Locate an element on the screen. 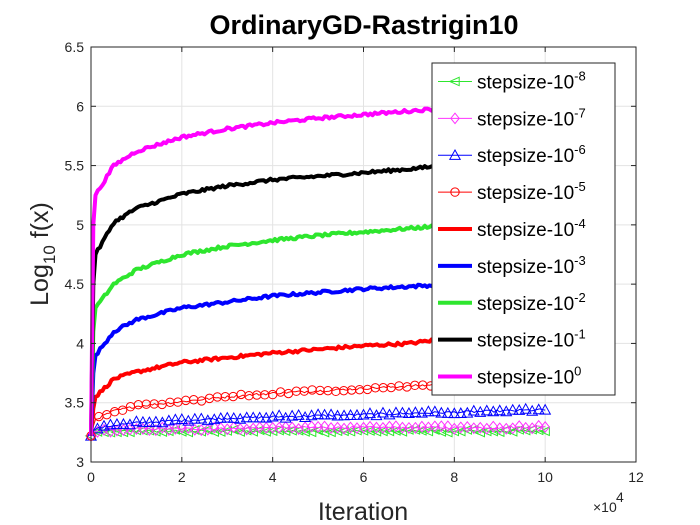 The width and height of the screenshot is (700, 525). y-tick-label: 3.5 is located at coordinates (75, 403).